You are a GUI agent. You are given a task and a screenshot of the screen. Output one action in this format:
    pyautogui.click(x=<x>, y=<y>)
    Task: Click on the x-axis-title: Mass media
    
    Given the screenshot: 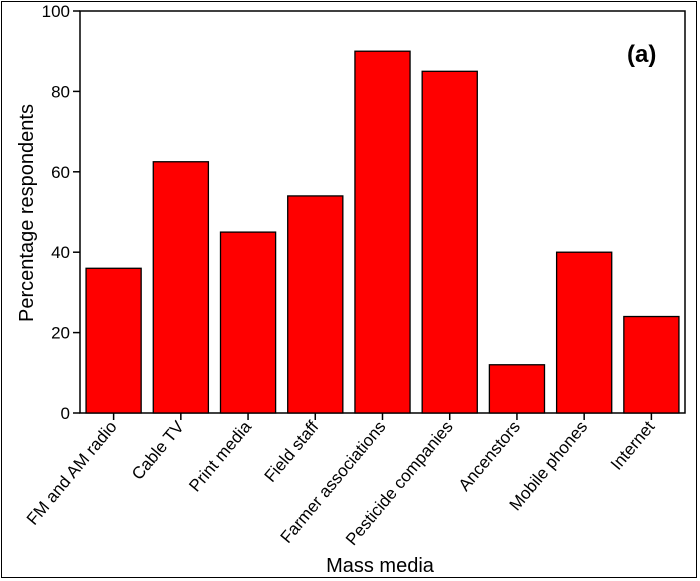 What is the action you would take?
    pyautogui.click(x=380, y=566)
    